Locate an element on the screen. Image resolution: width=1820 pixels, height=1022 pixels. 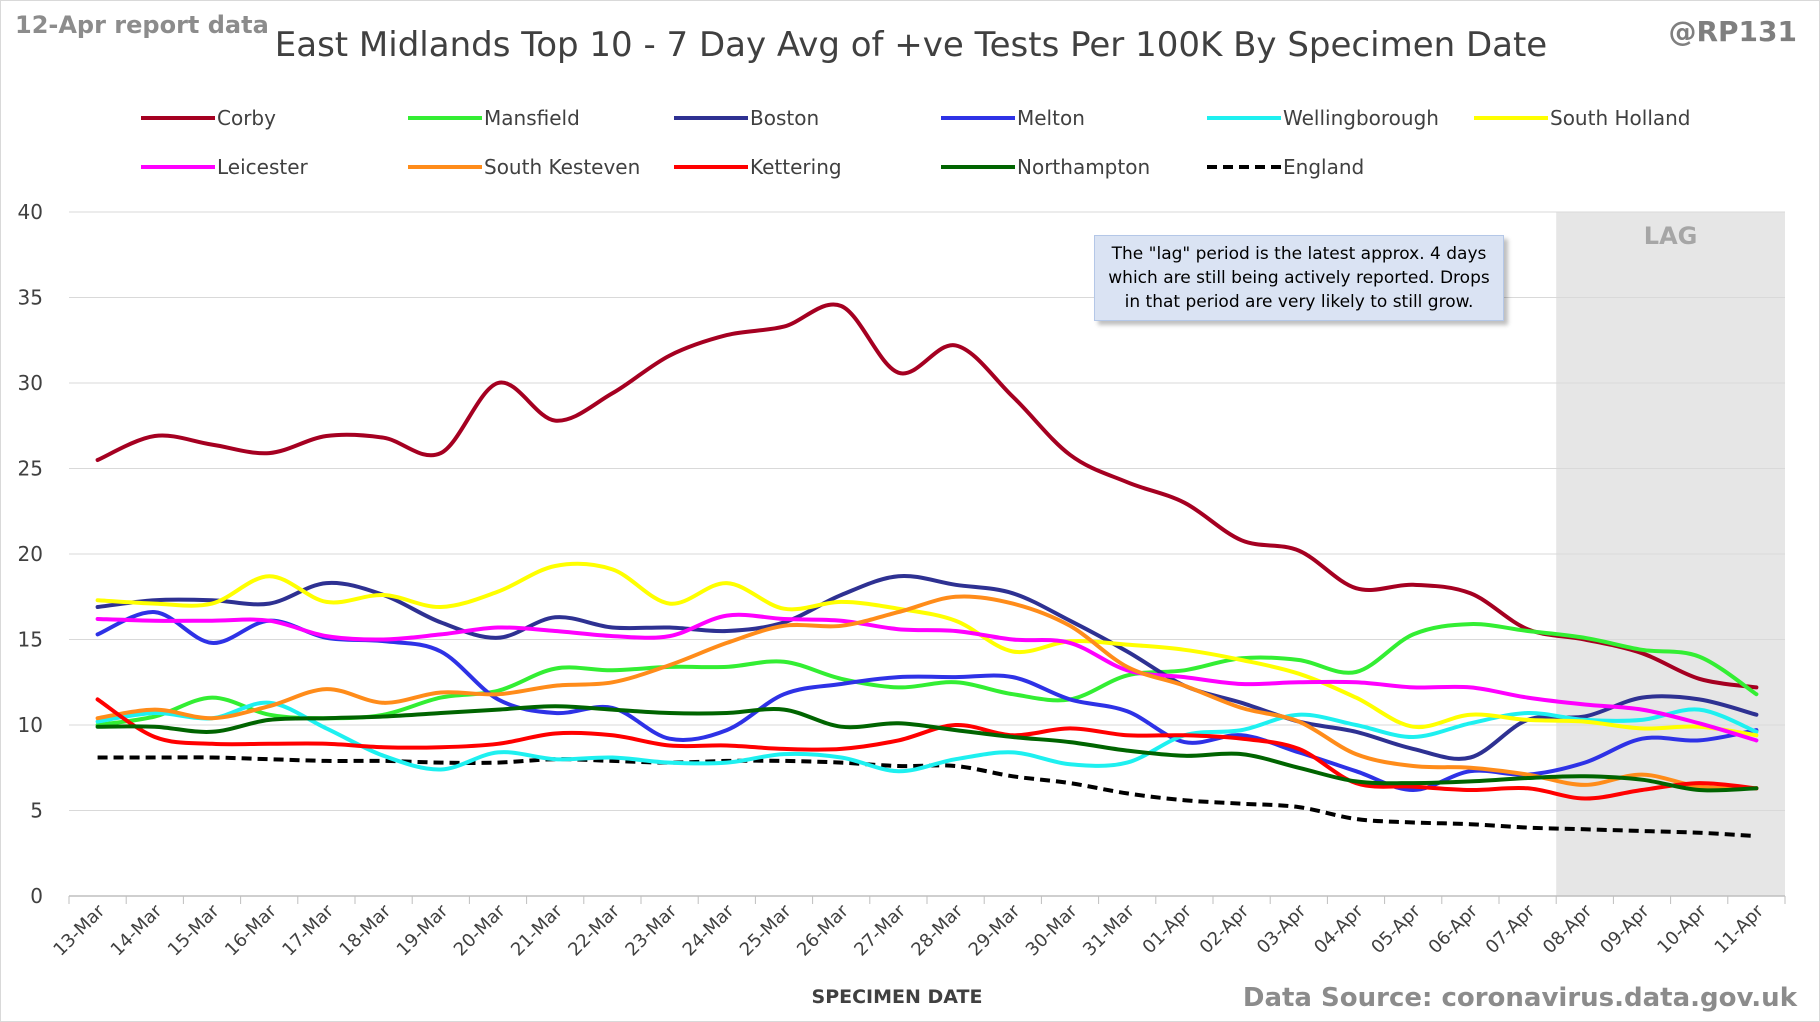
y-tick-label: 25 is located at coordinates (30, 469).